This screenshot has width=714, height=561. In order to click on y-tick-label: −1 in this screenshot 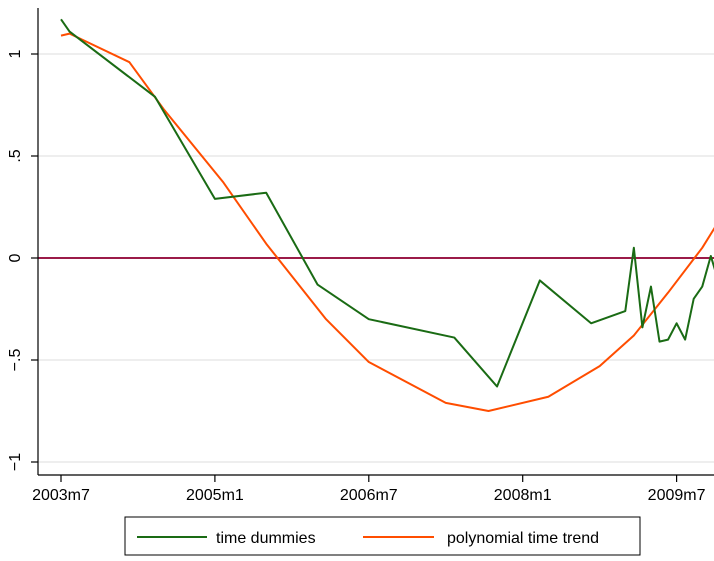, I will do `click(15, 462)`.